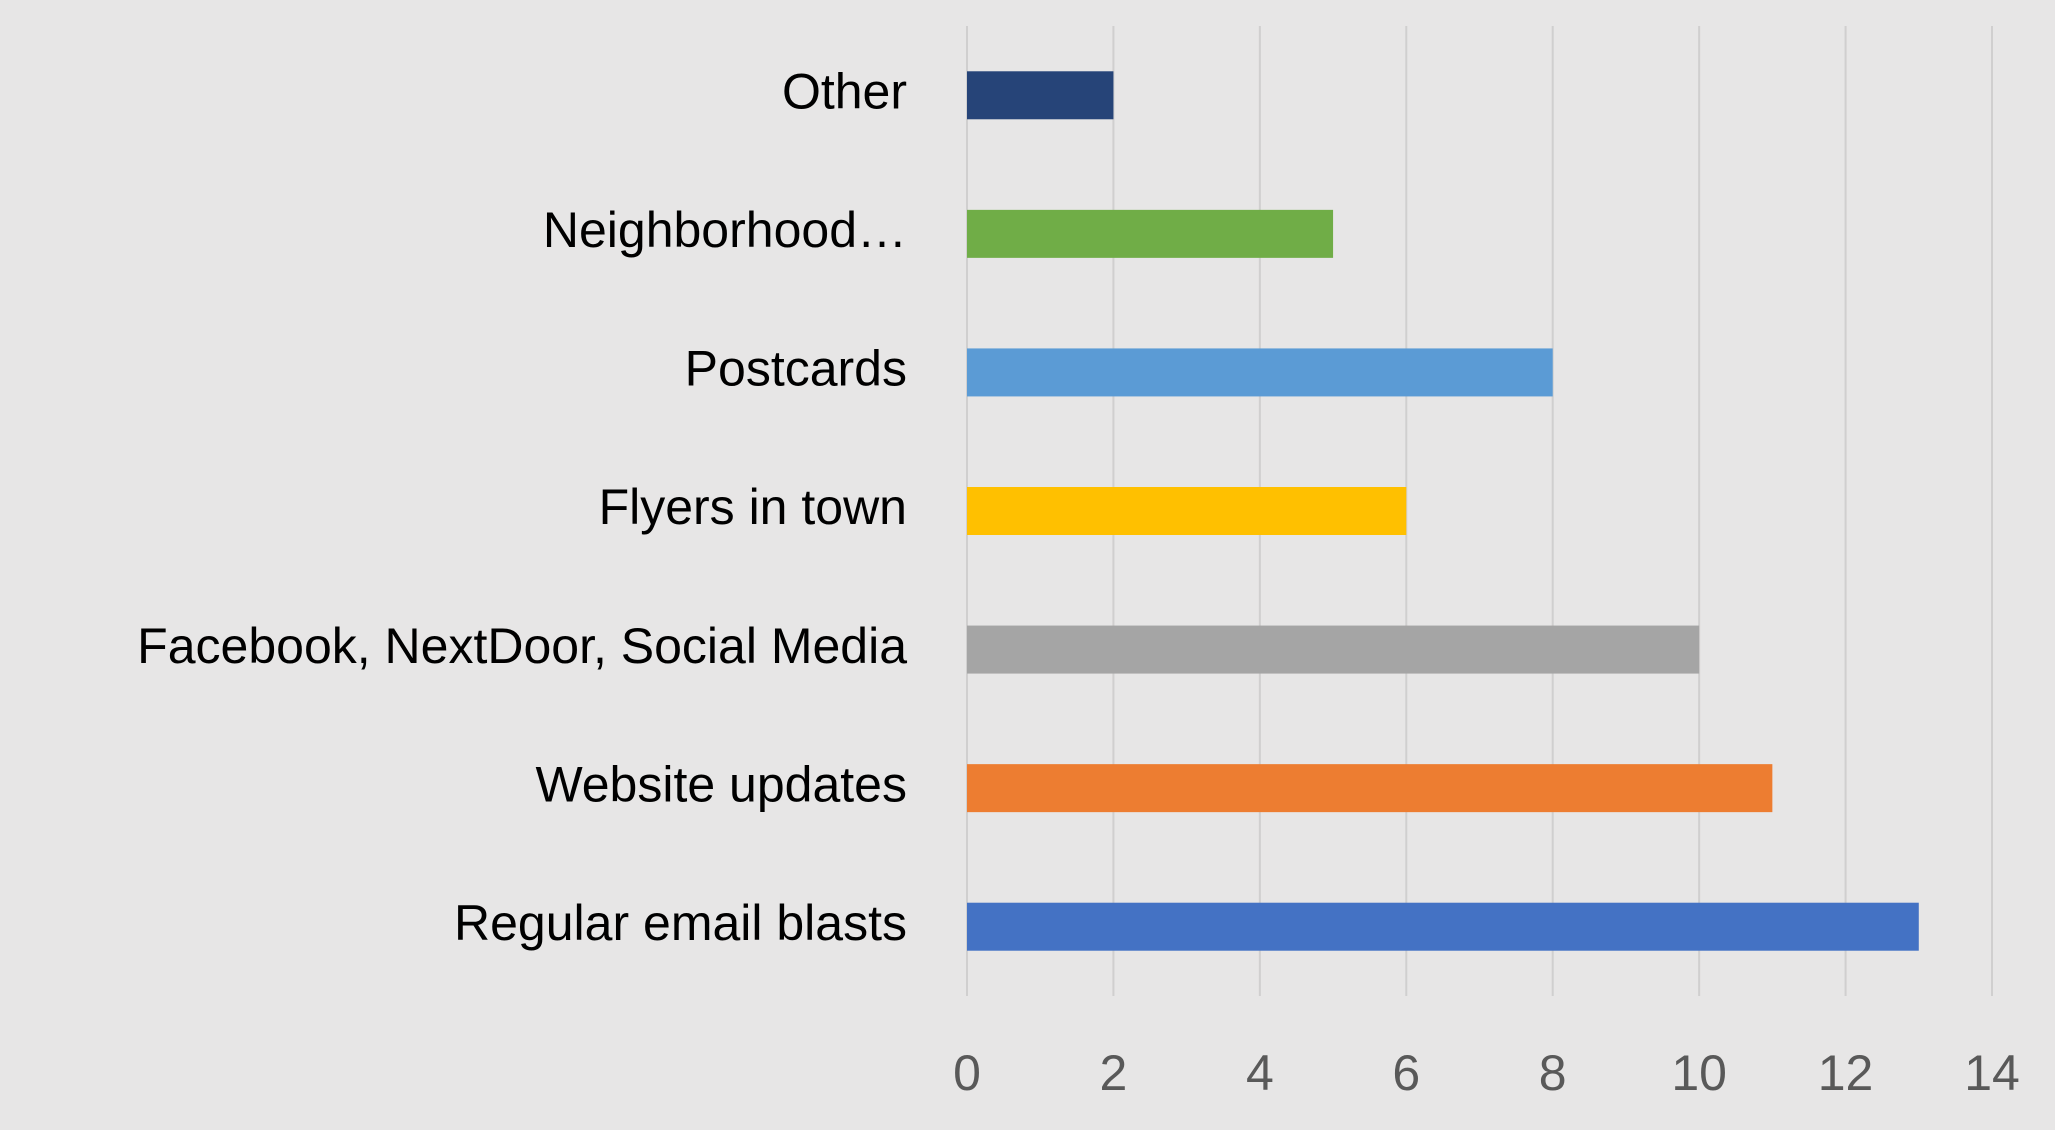 This screenshot has height=1130, width=2055. I want to click on y-tick-label: Flyers in town, so click(753, 507).